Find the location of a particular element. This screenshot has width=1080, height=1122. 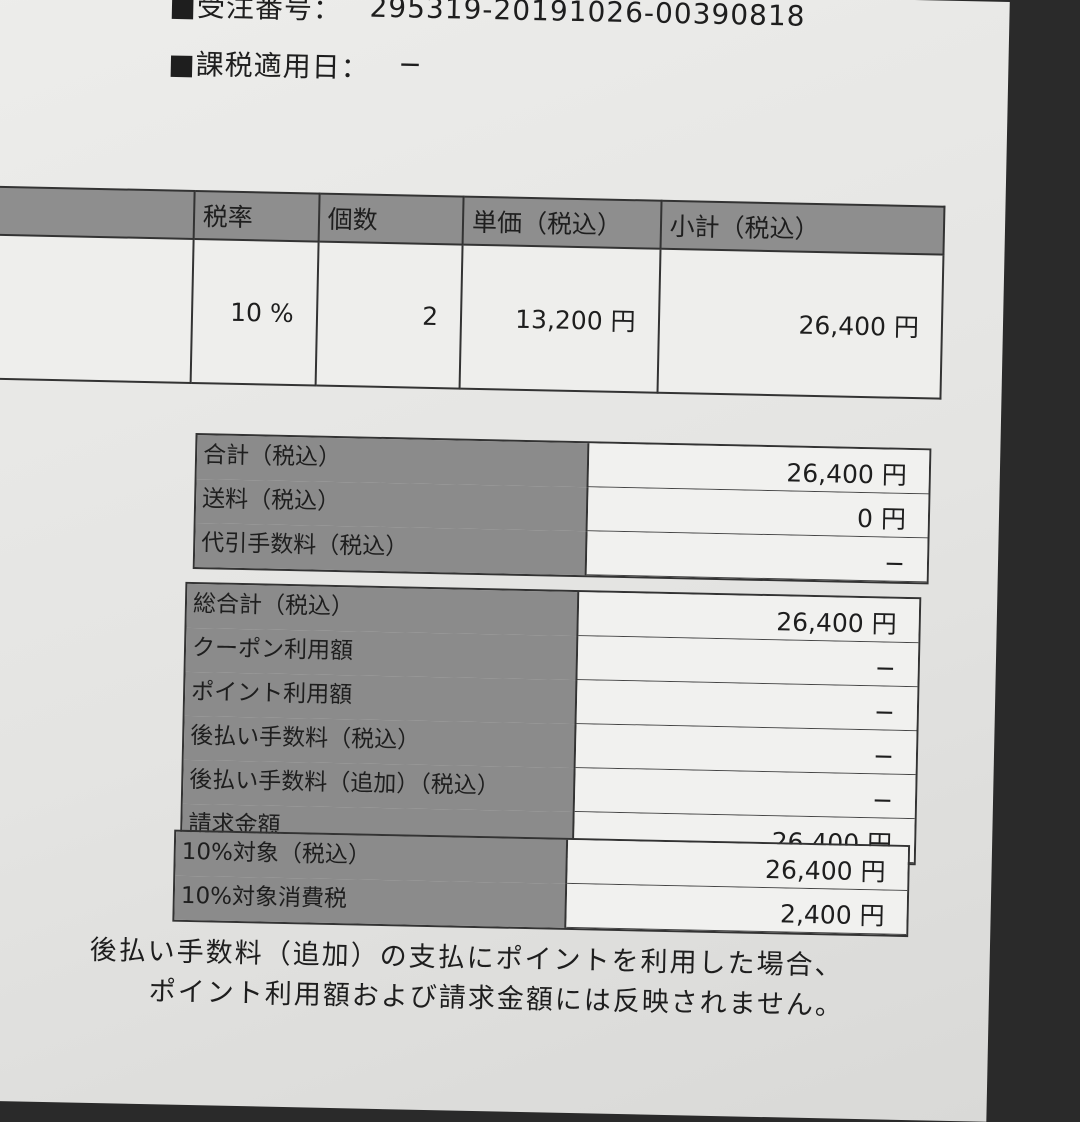

tax-date: − is located at coordinates (410, 64).